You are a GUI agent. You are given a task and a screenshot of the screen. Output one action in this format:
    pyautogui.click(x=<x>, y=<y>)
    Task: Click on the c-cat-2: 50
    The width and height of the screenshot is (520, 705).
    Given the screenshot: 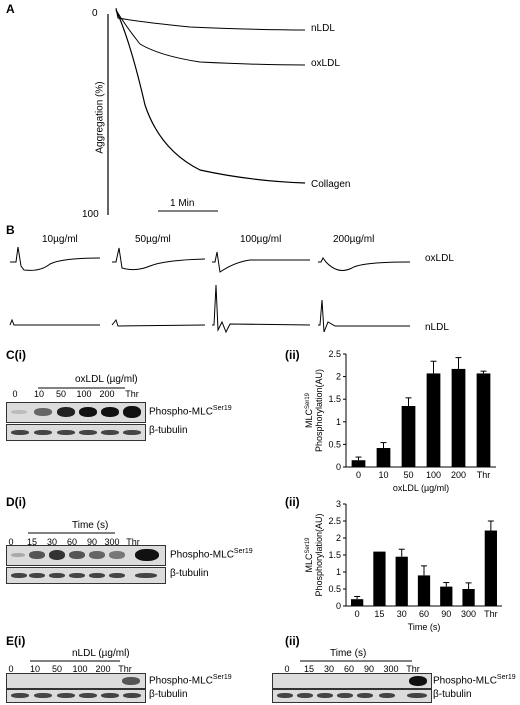 What is the action you would take?
    pyautogui.click(x=408, y=475)
    